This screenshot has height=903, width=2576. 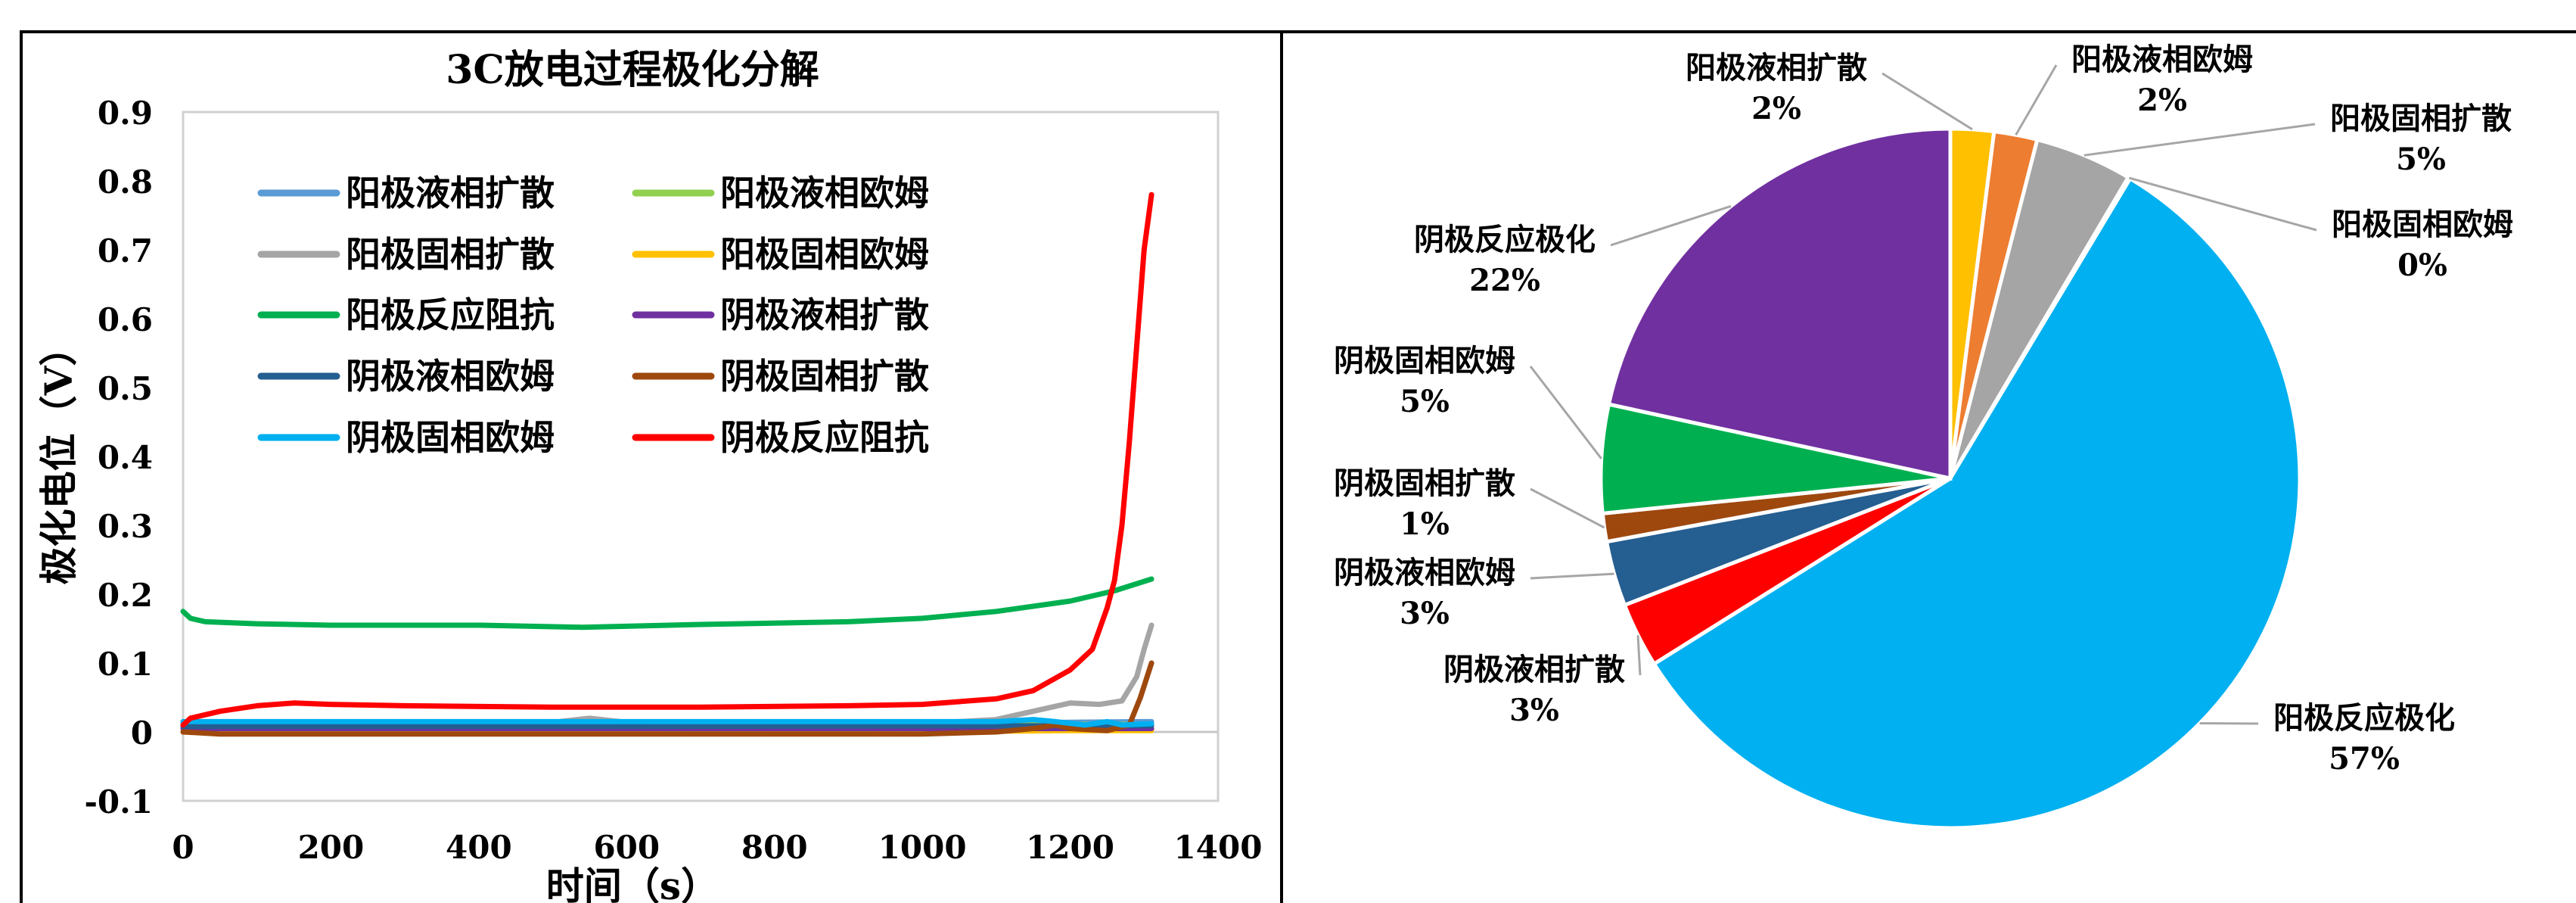 What do you see at coordinates (142, 733) in the screenshot?
I see `y-tick-label: 0` at bounding box center [142, 733].